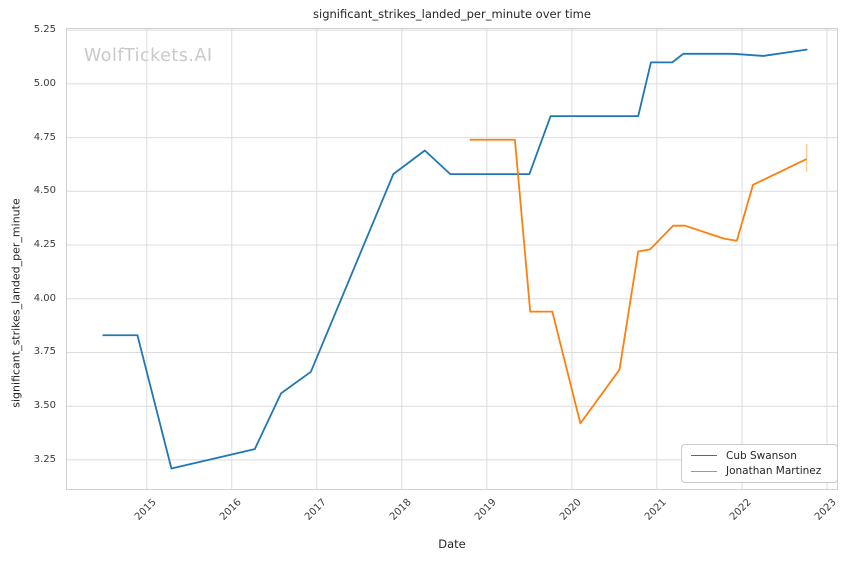 The image size is (852, 561). I want to click on legend-line-swatch-jonathan-martinez, so click(704, 471).